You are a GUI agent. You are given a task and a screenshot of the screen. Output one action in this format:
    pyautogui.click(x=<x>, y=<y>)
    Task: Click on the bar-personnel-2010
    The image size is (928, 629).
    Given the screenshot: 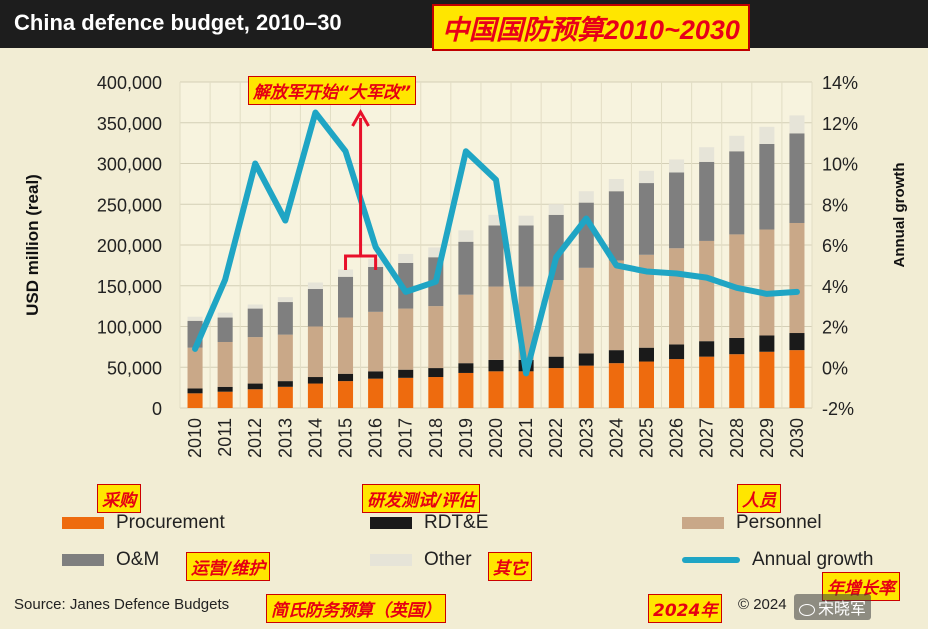 What is the action you would take?
    pyautogui.click(x=195, y=368)
    